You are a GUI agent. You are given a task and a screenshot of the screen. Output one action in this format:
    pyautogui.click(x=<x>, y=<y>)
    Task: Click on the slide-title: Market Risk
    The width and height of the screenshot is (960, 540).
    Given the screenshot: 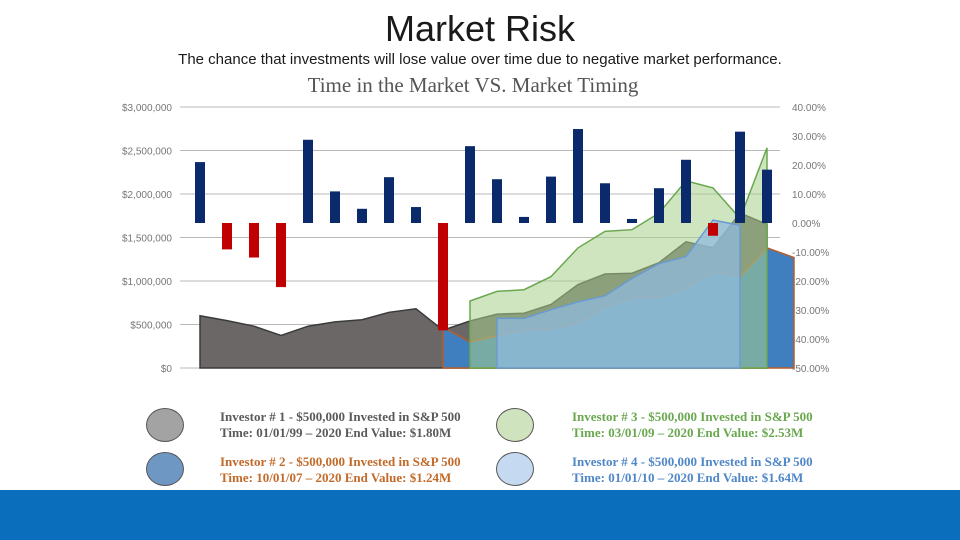 What is the action you would take?
    pyautogui.click(x=480, y=28)
    